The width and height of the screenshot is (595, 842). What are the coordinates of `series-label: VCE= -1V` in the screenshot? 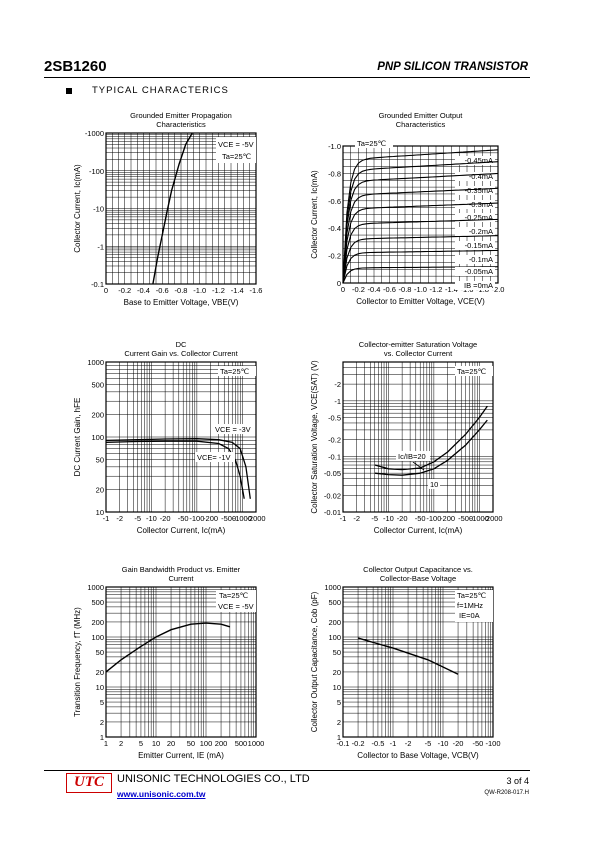 It's located at (214, 457).